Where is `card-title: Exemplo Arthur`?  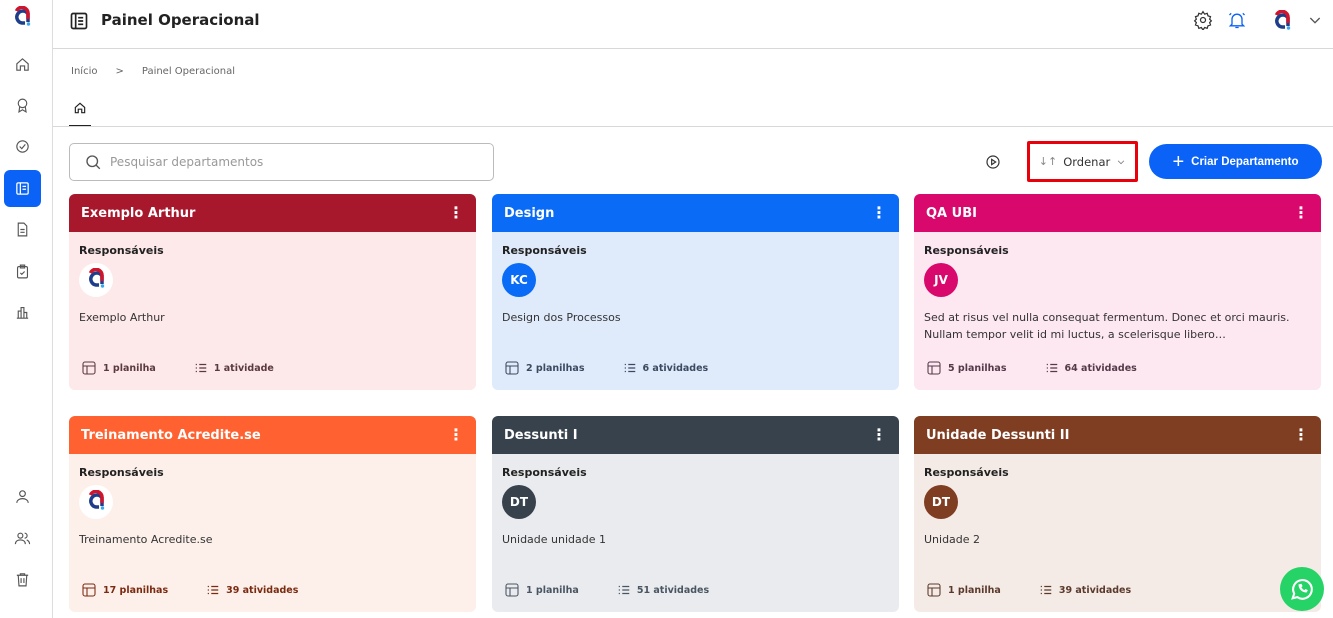 card-title: Exemplo Arthur is located at coordinates (138, 213).